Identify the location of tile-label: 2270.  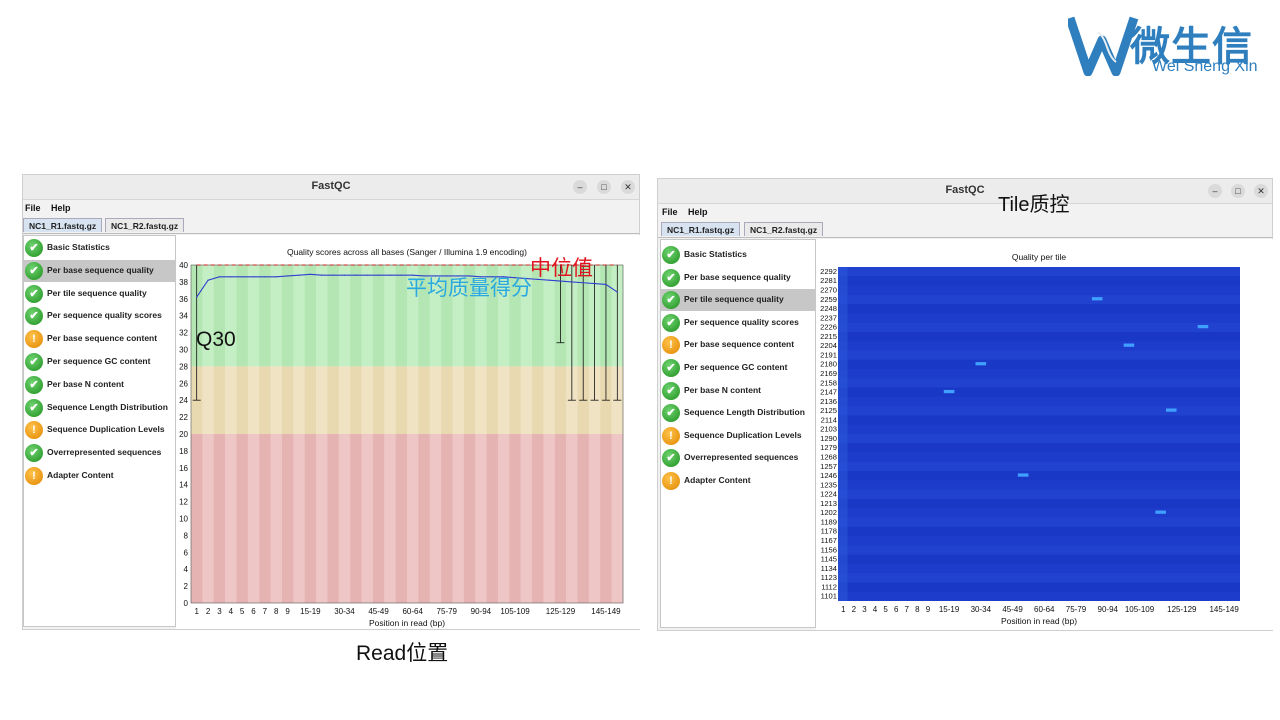
(828, 290).